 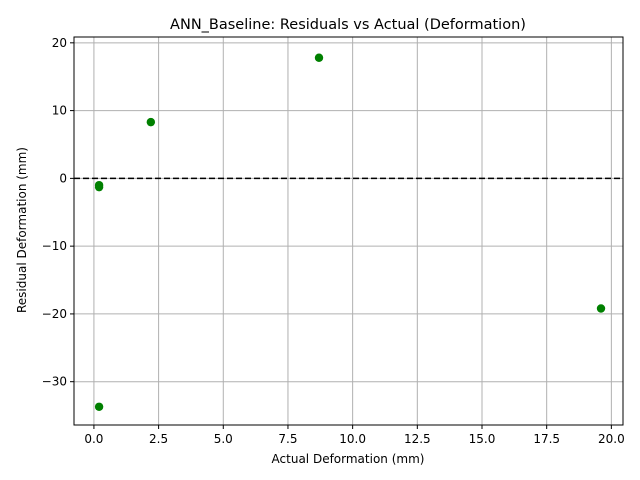 What do you see at coordinates (482, 439) in the screenshot?
I see `x-tick-label: 15.0` at bounding box center [482, 439].